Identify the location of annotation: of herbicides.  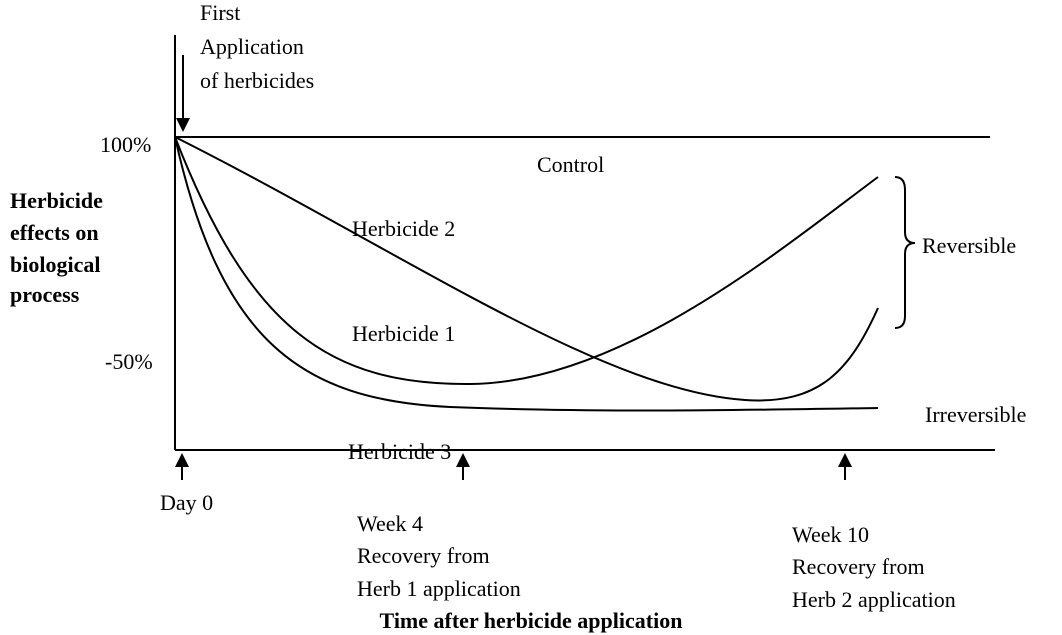
(257, 80).